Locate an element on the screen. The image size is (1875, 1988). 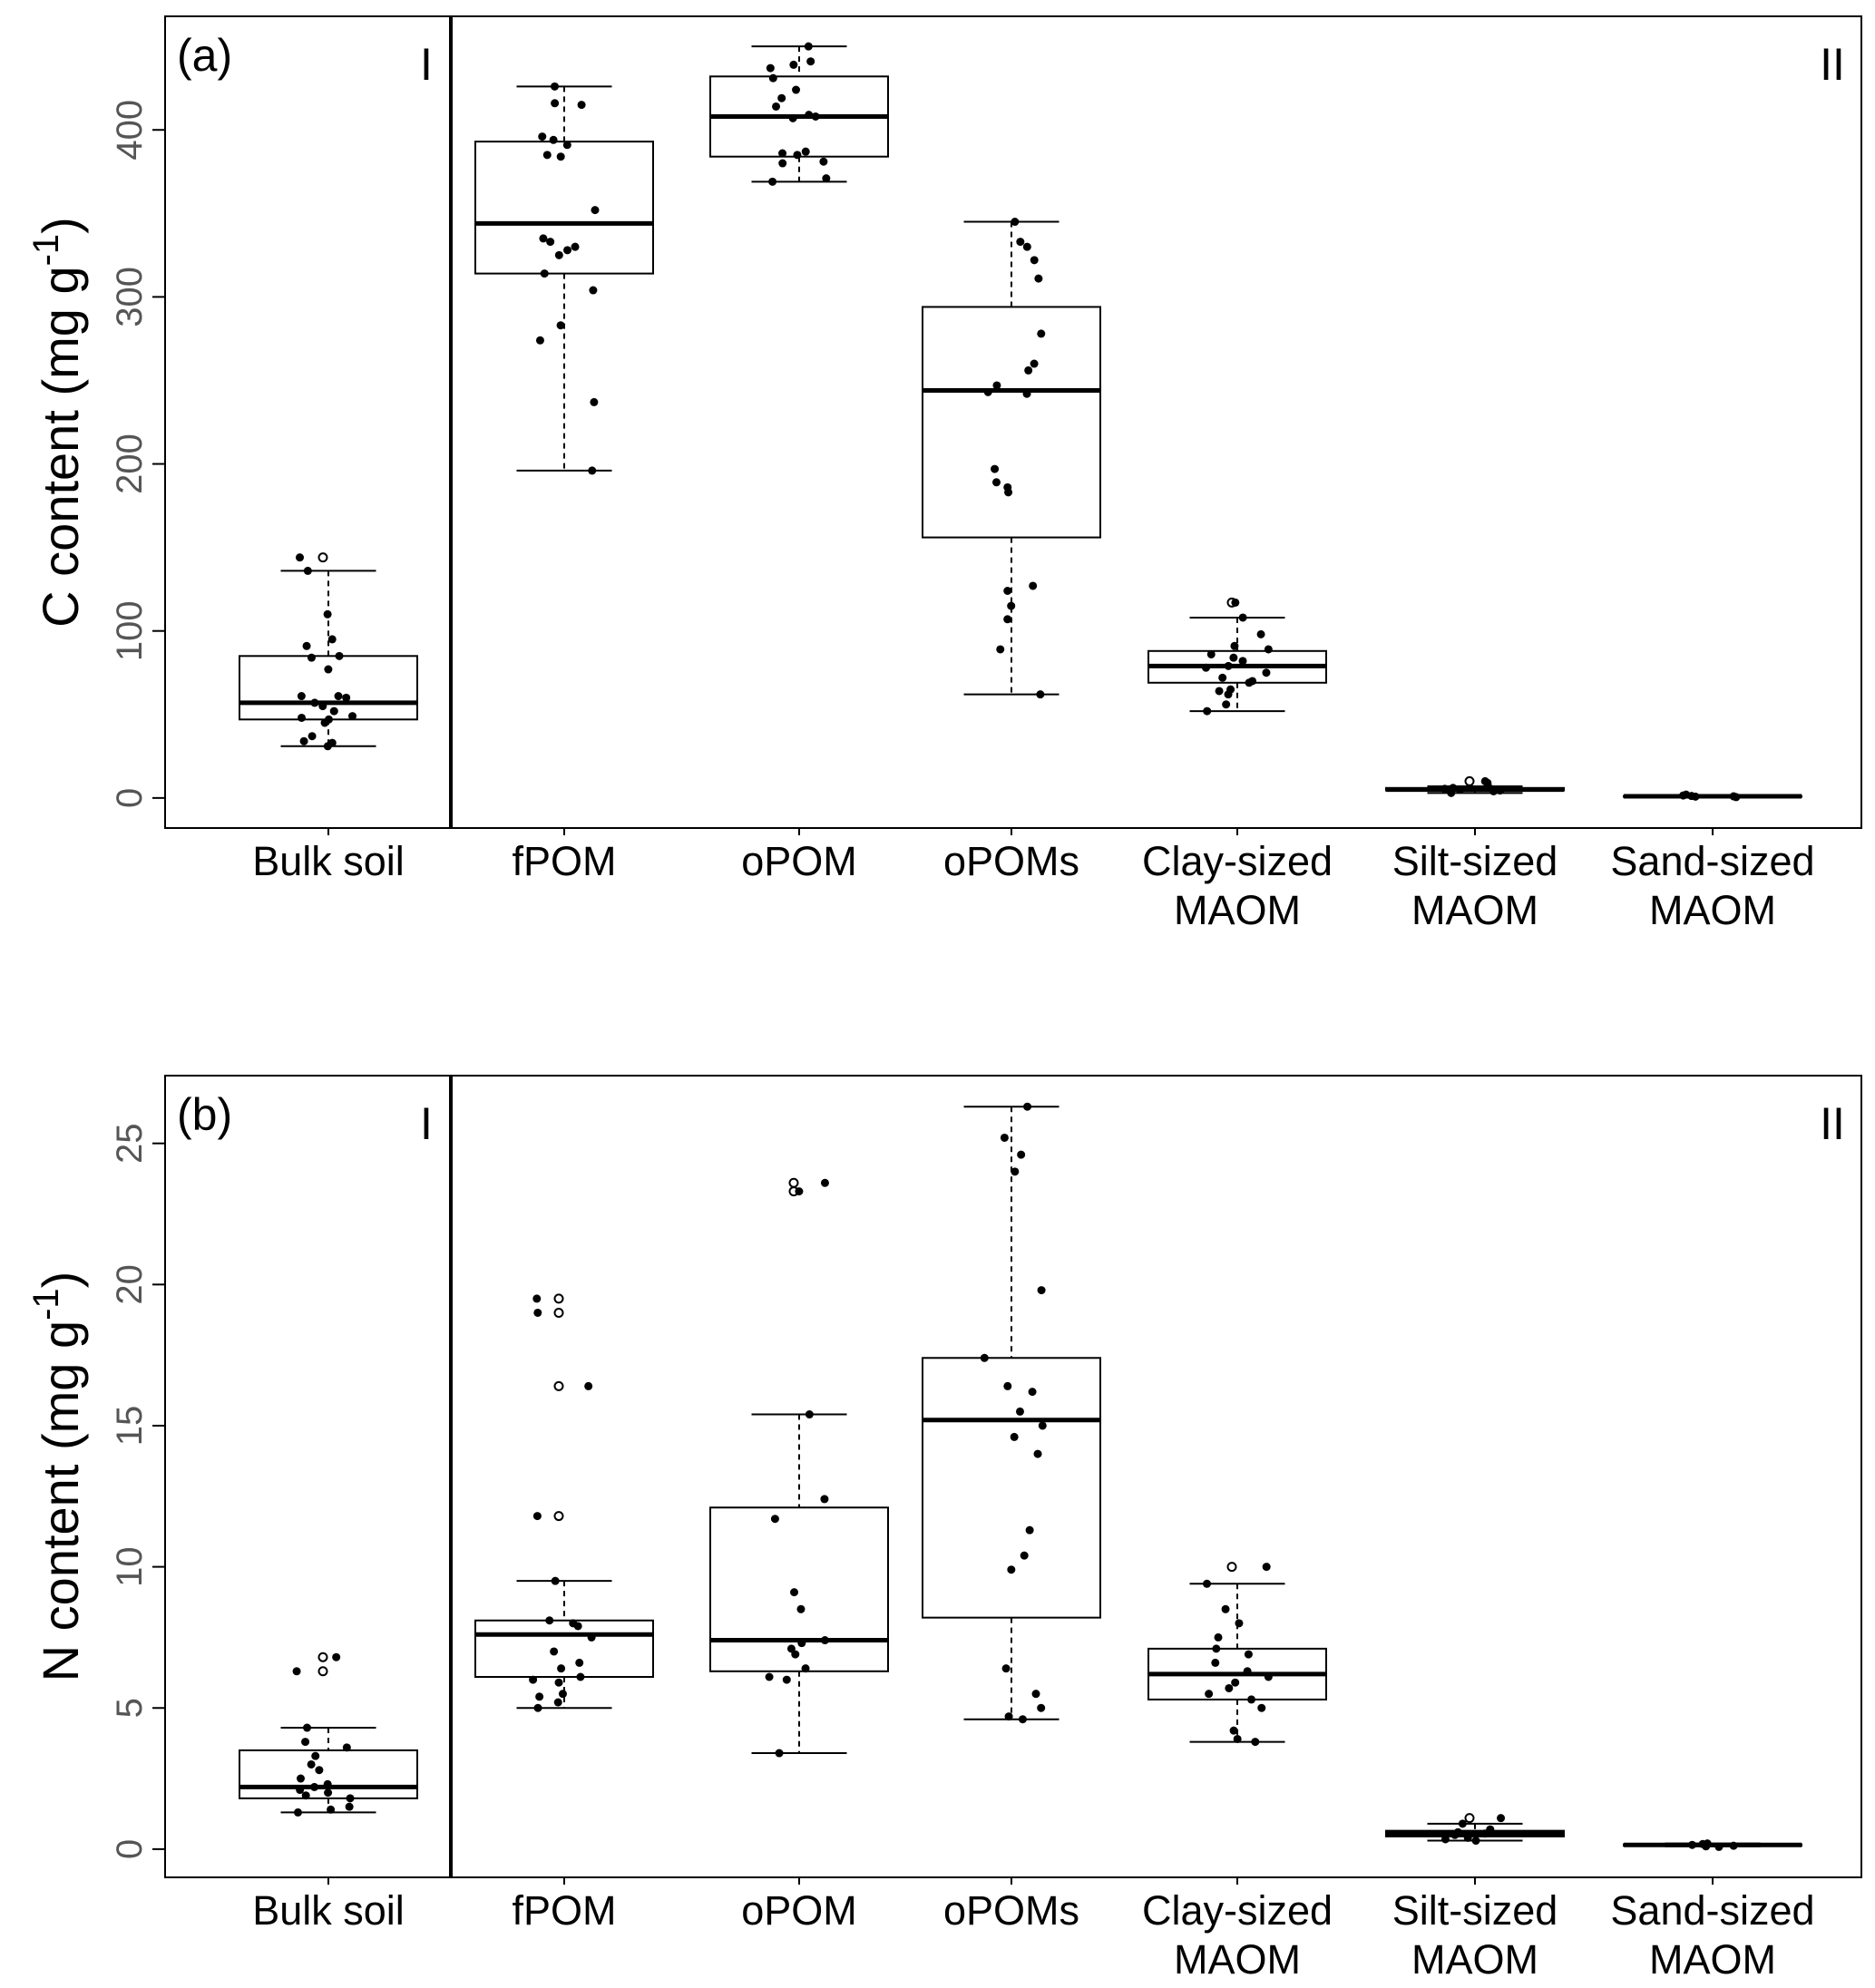
y-tick-label: 10 is located at coordinates (130, 1566).